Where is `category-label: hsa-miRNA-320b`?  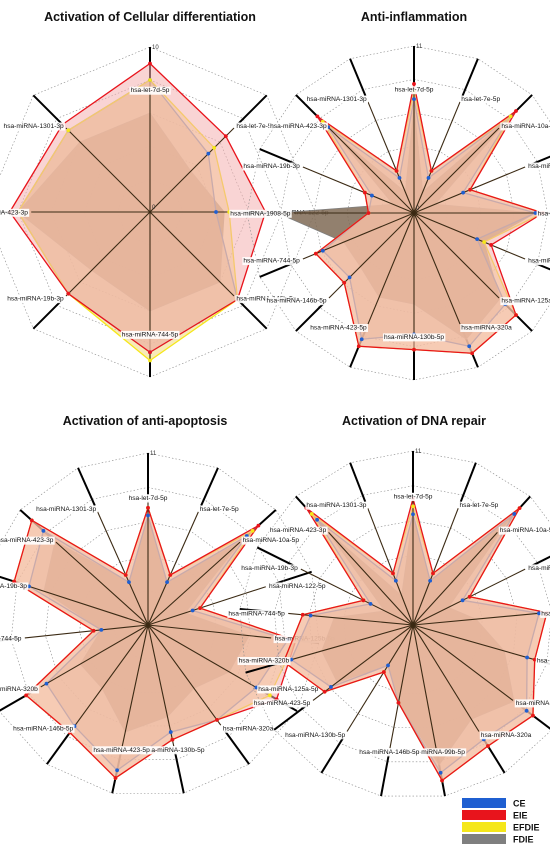 category-label: hsa-miRNA-320b is located at coordinates (19, 689).